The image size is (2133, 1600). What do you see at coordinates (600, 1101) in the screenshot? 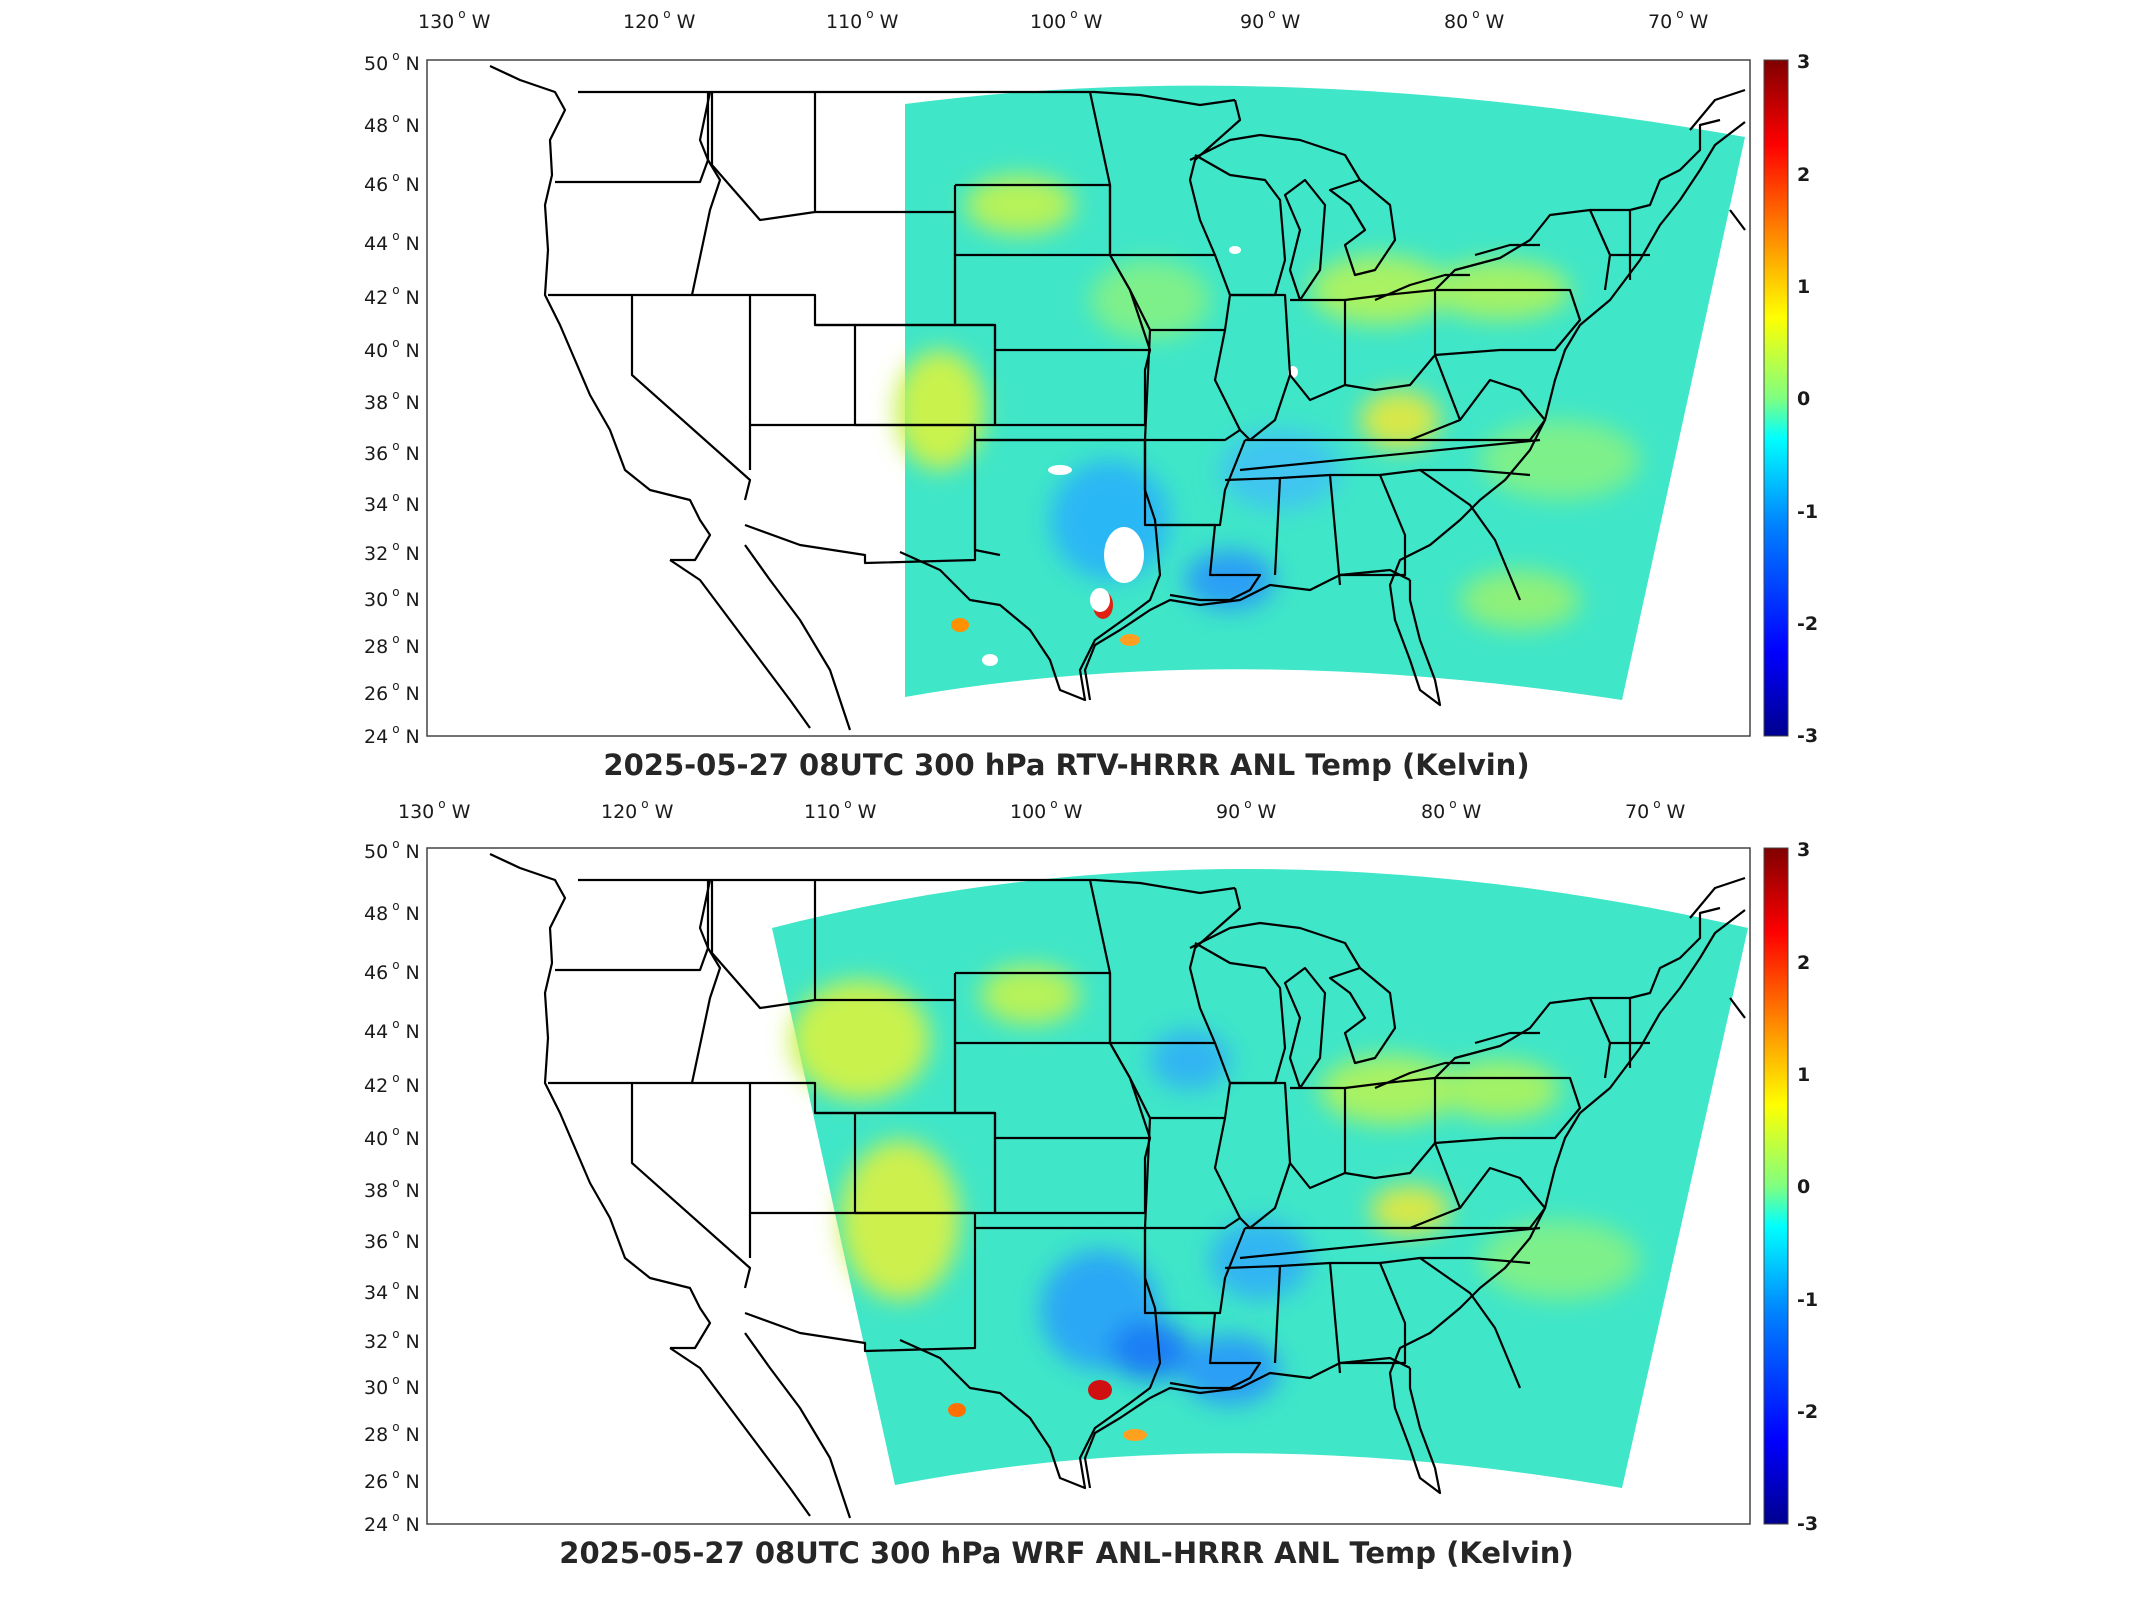
I see `west-coast-outline` at bounding box center [600, 1101].